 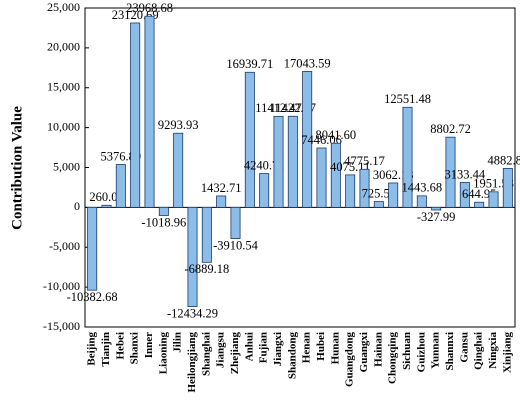 I want to click on y-tick-label: 5,000, so click(x=66, y=166).